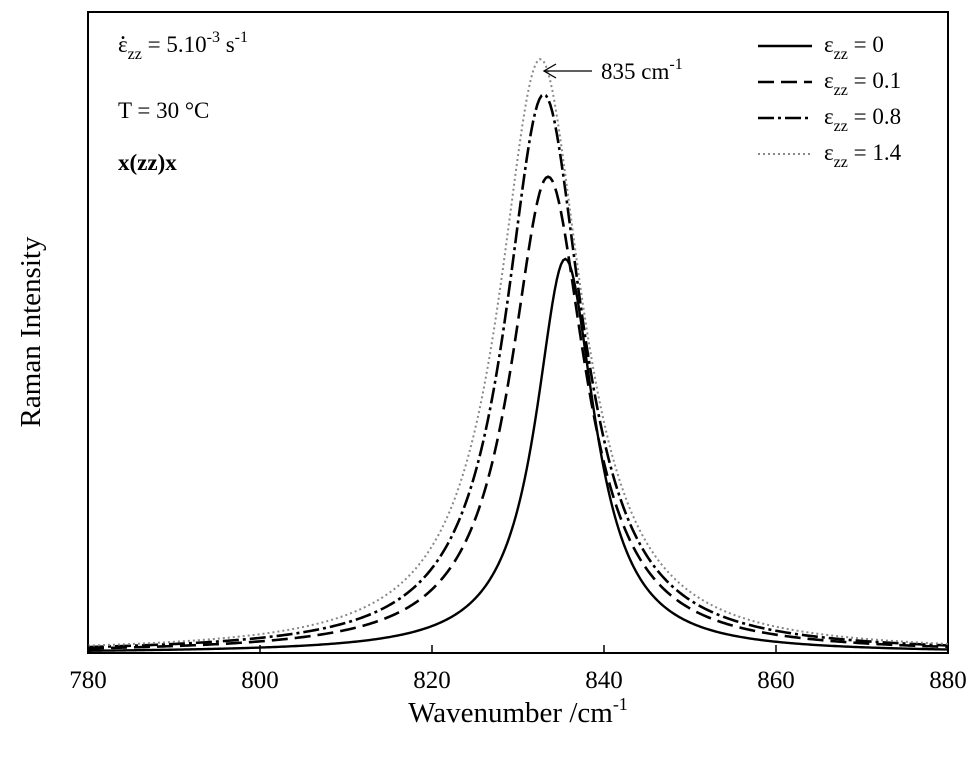  What do you see at coordinates (549, 71) in the screenshot?
I see `peak-arrow-head` at bounding box center [549, 71].